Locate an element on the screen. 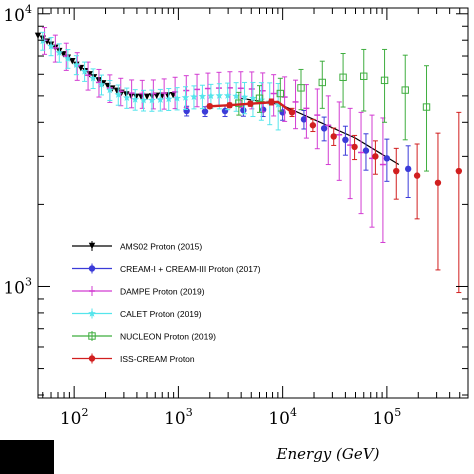  y-tick-label: 10⁴ is located at coordinates (17, 14).